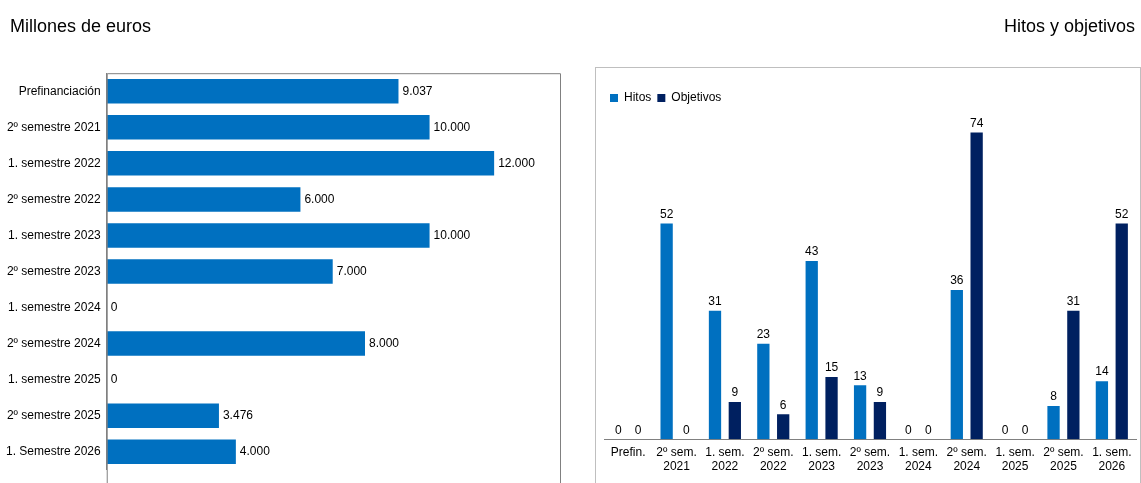 This screenshot has height=483, width=1141. Describe the element at coordinates (812, 251) in the screenshot. I see `data-label: 43` at that location.